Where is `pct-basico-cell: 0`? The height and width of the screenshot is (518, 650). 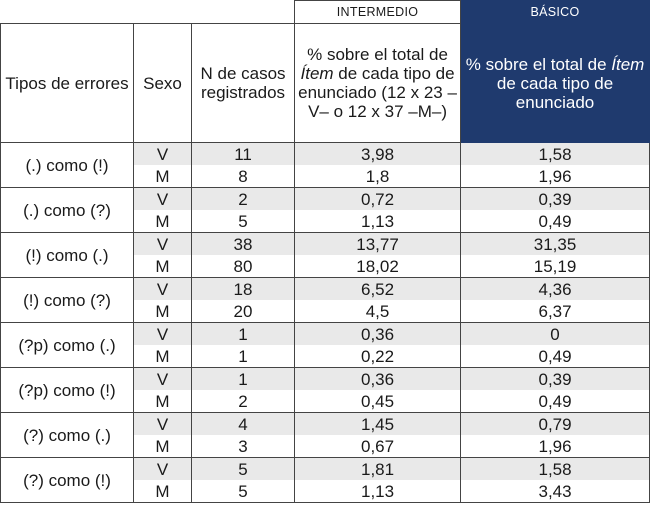
pct-basico-cell: 0 is located at coordinates (555, 333).